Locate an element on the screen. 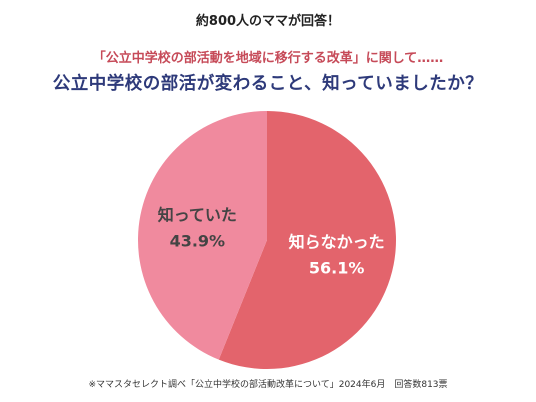 This screenshot has width=536, height=402. slice-label-0: 知らなかった is located at coordinates (337, 242).